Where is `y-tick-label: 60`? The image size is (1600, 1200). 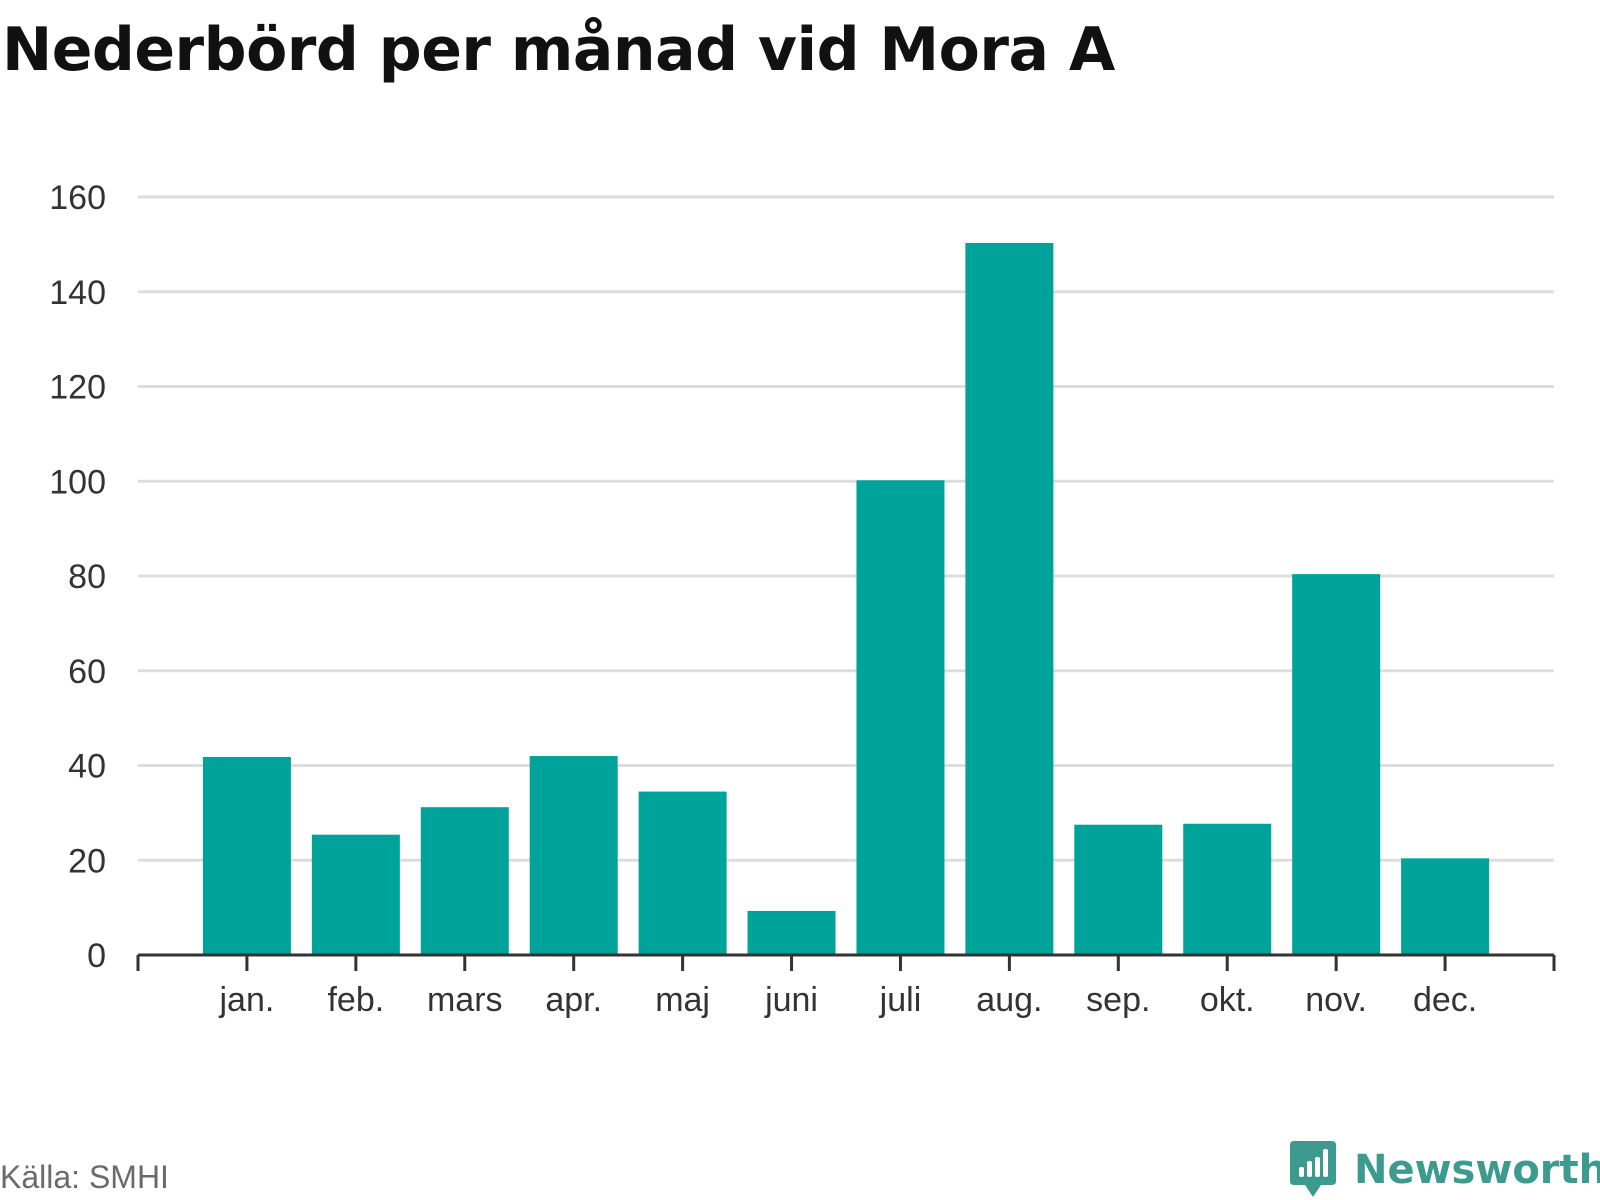
y-tick-label: 60 is located at coordinates (87, 672).